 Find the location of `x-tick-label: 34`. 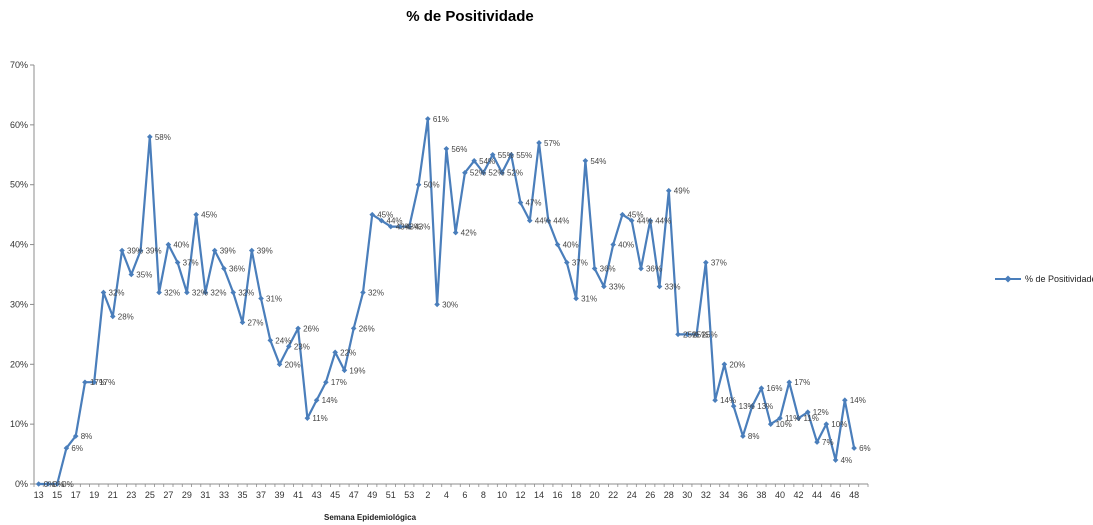

x-tick-label: 34 is located at coordinates (724, 495).